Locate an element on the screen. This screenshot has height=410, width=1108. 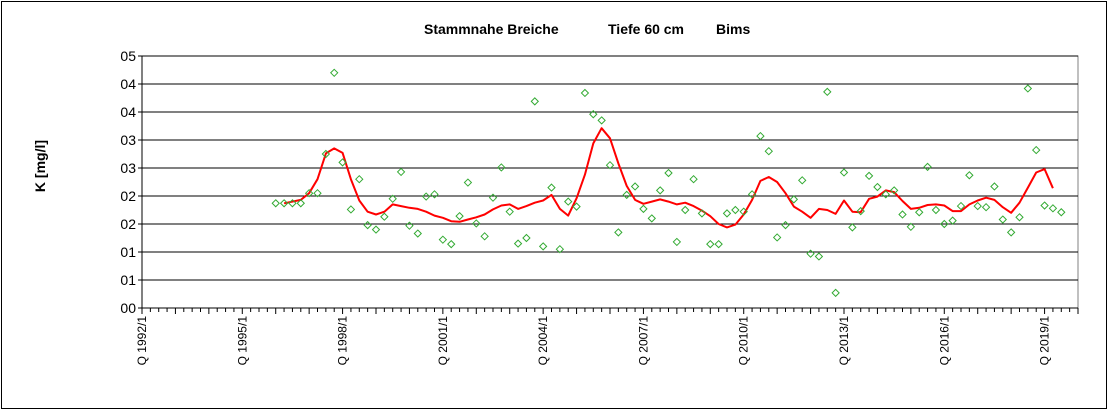
chart-title-part-2: Tiefe 60 cm is located at coordinates (646, 29).